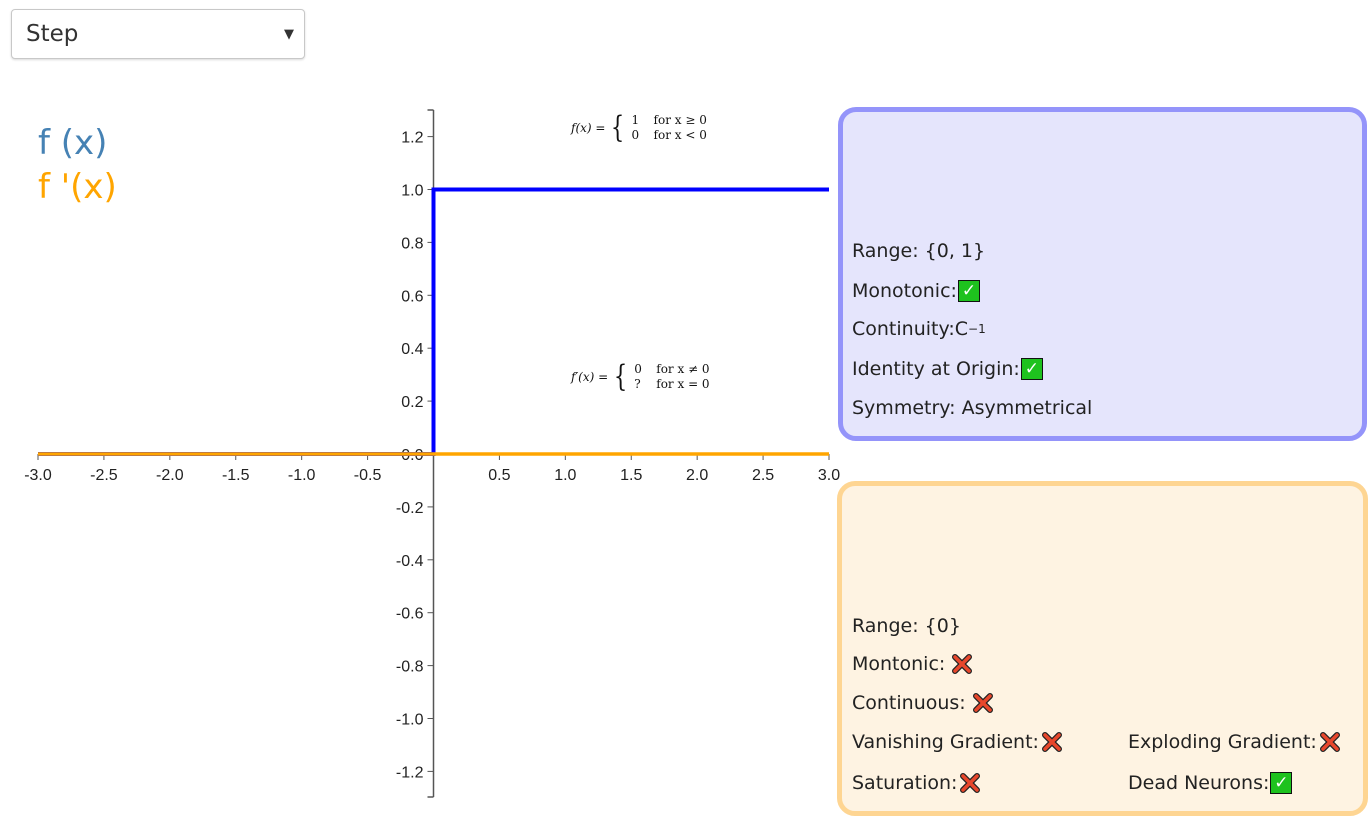 The height and width of the screenshot is (821, 1371). I want to click on x-tick-label: -0.5, so click(368, 475).